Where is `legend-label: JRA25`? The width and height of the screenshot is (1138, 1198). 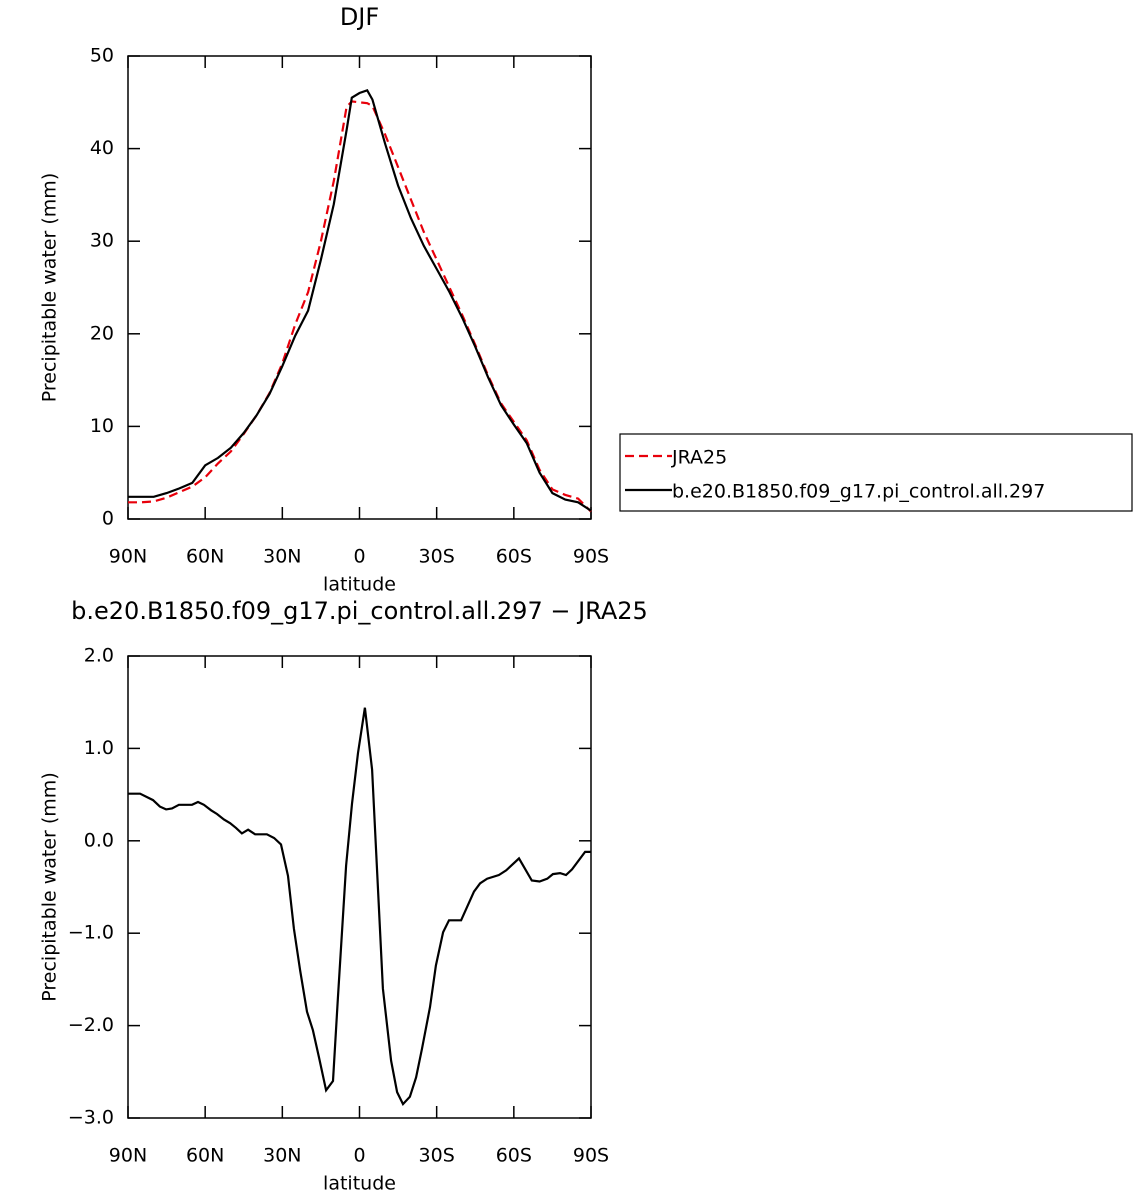
legend-label: JRA25 is located at coordinates (699, 458).